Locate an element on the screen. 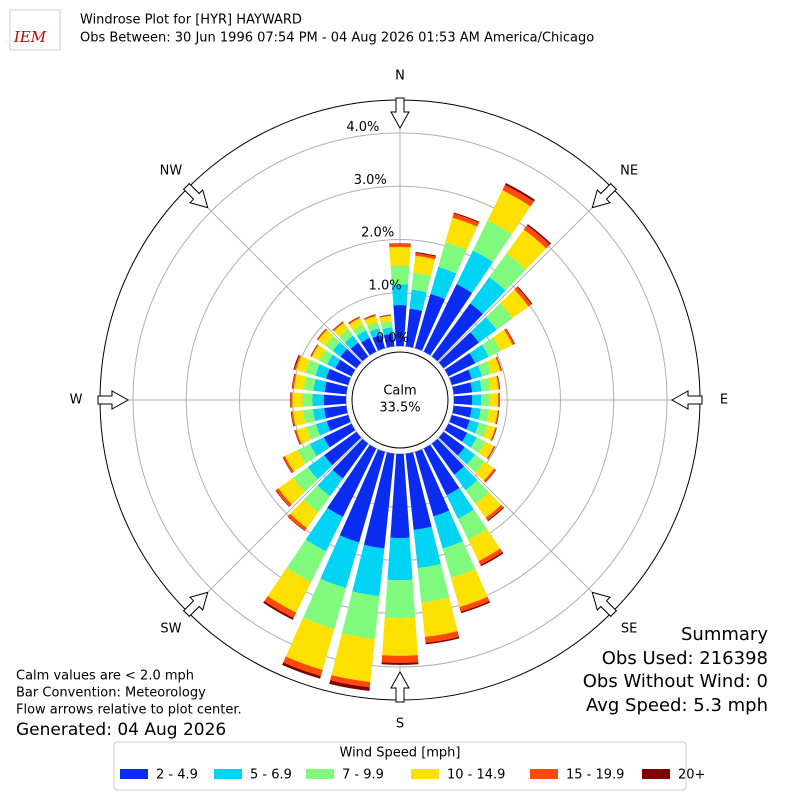 The image size is (800, 800). legend-title: Wind Speed [mph] is located at coordinates (400, 753).